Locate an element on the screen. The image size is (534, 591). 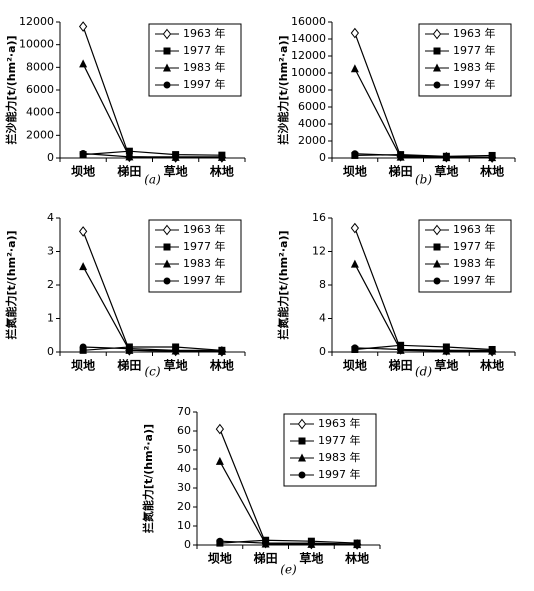
y-tick-label: 4 is located at coordinates (50, 217).